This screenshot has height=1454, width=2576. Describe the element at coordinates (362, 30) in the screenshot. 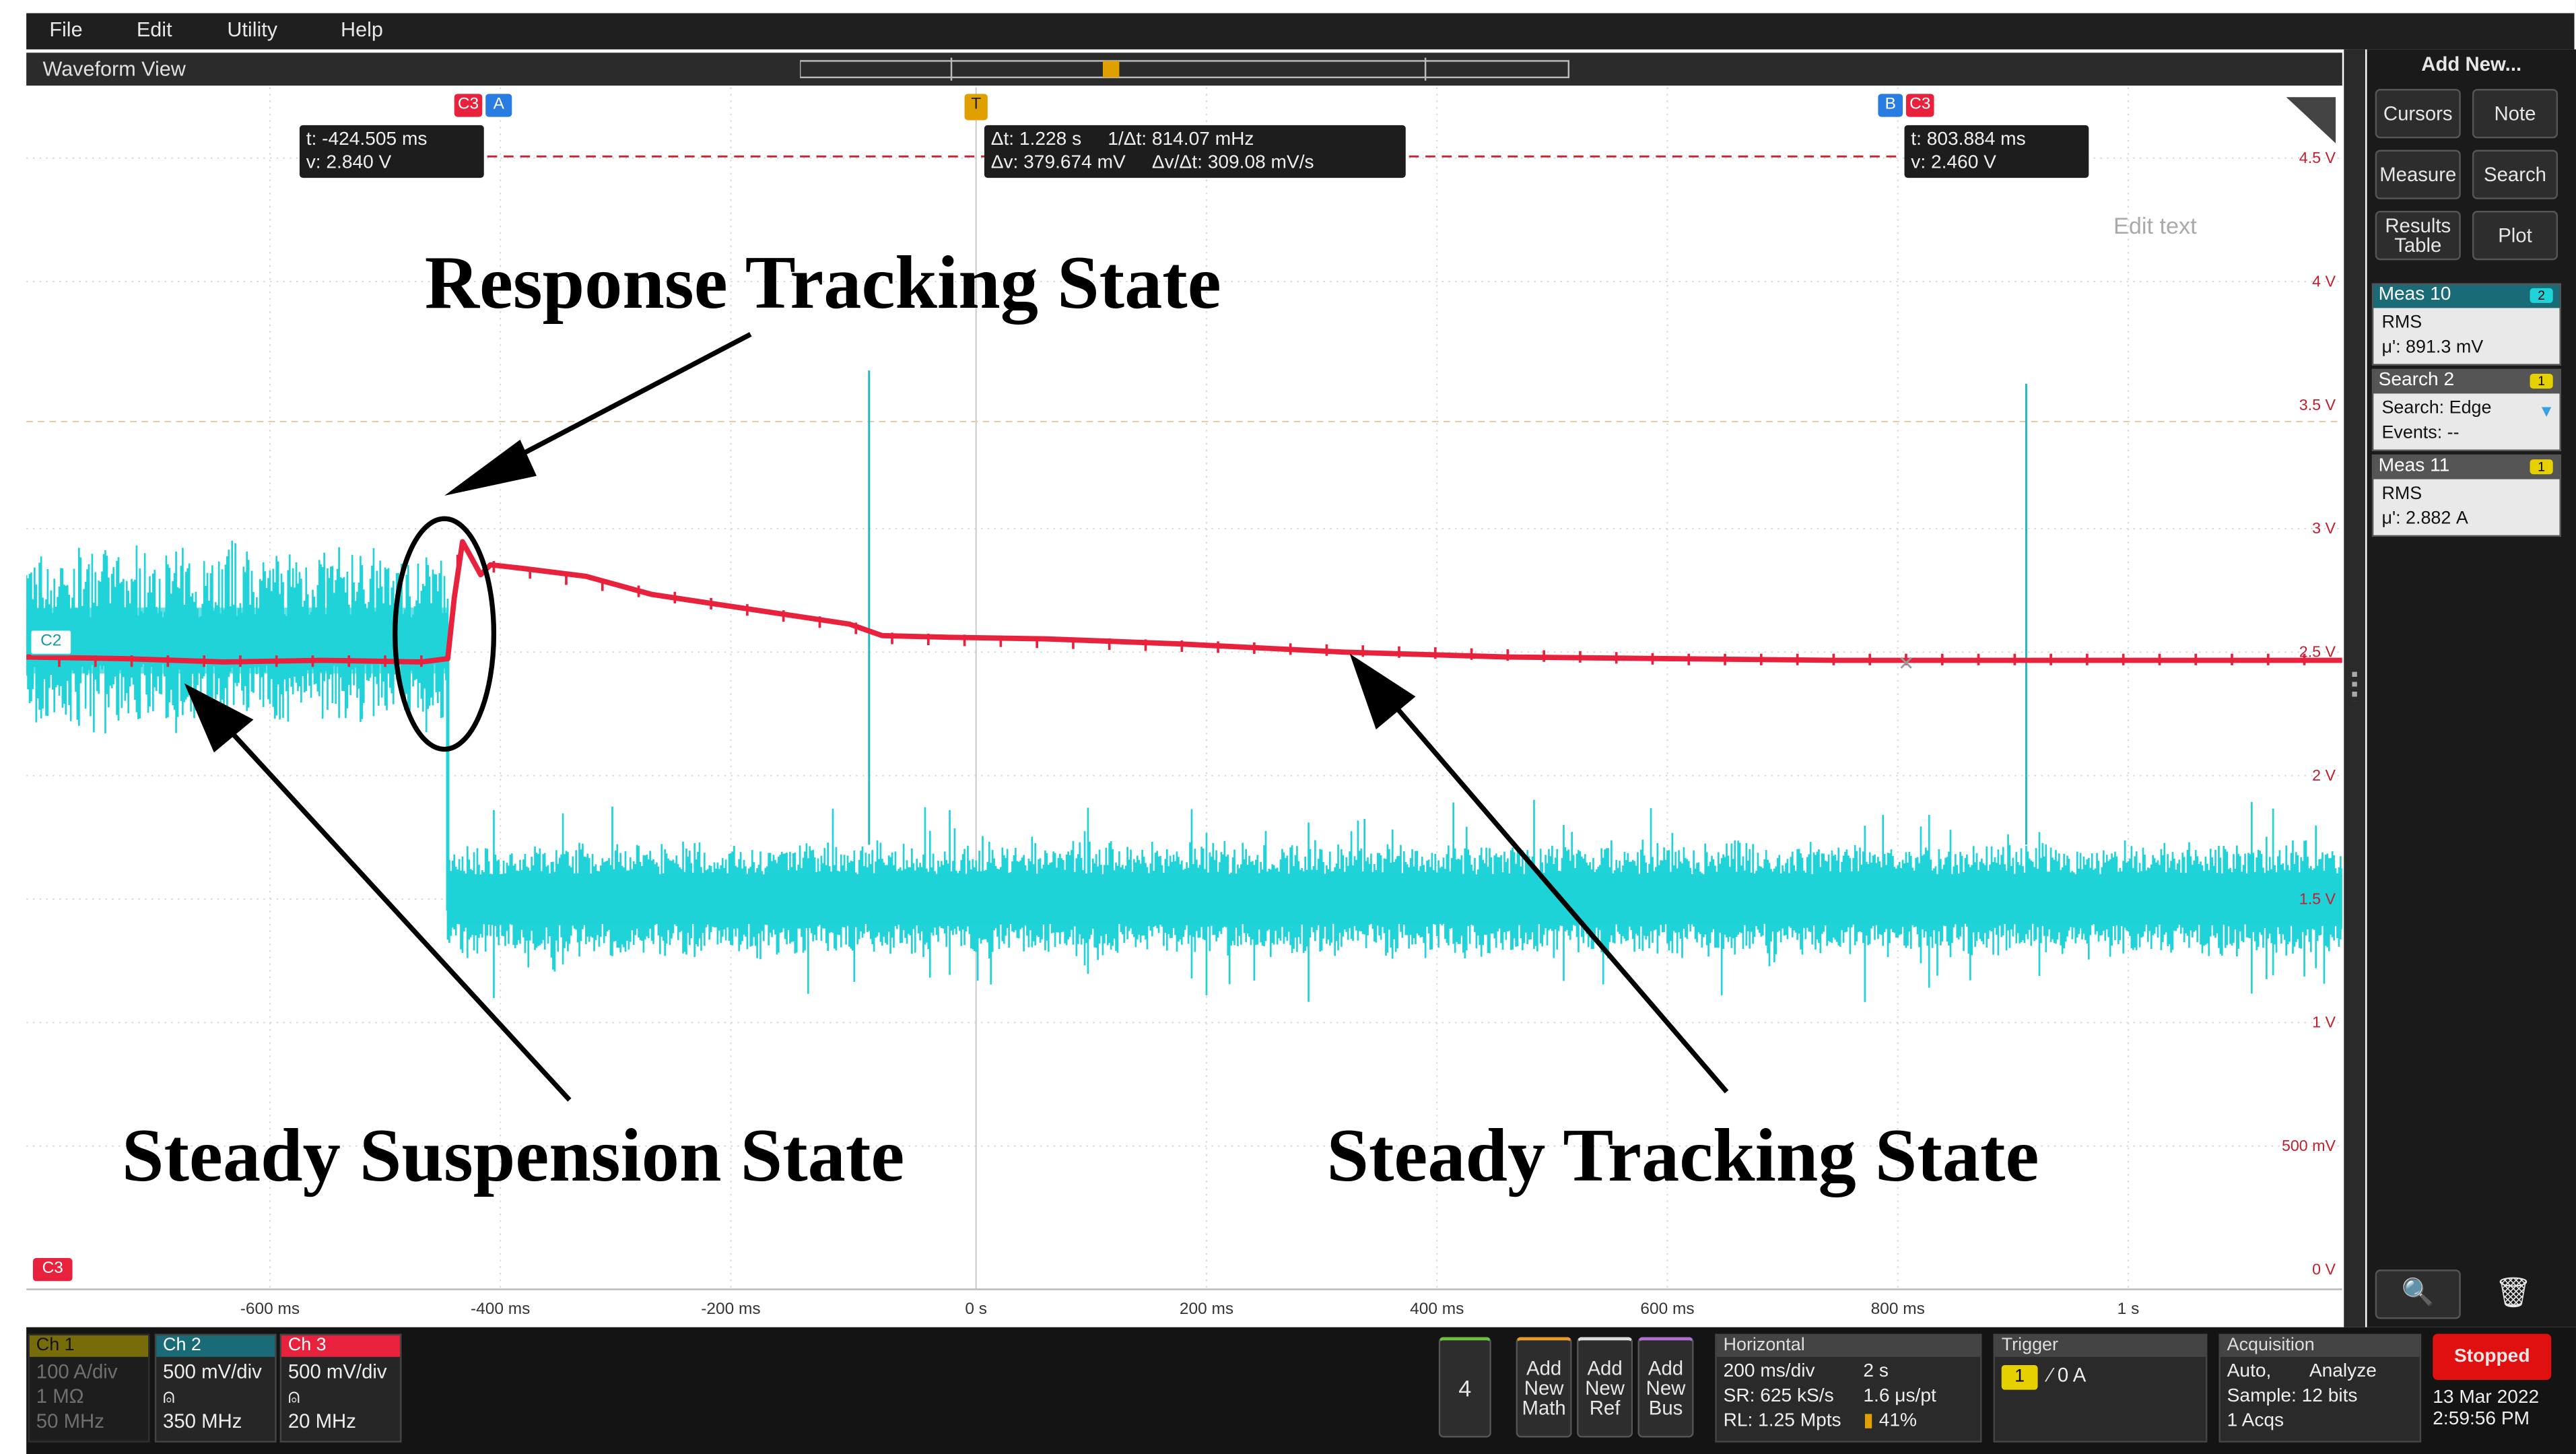

I see `menu-help: Help` at that location.